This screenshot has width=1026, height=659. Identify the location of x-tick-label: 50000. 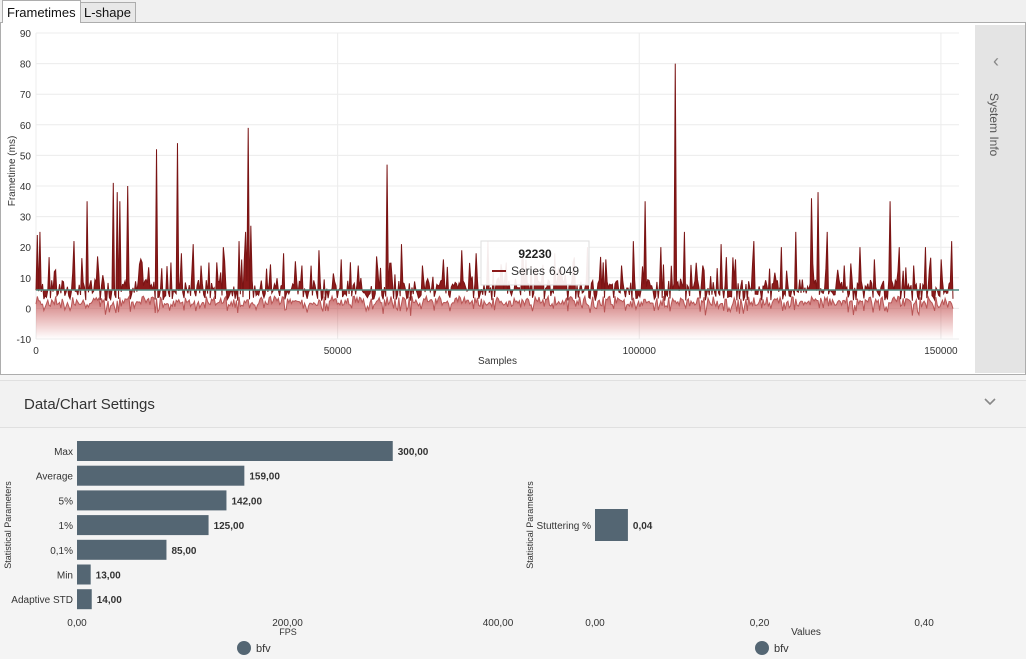
(338, 351).